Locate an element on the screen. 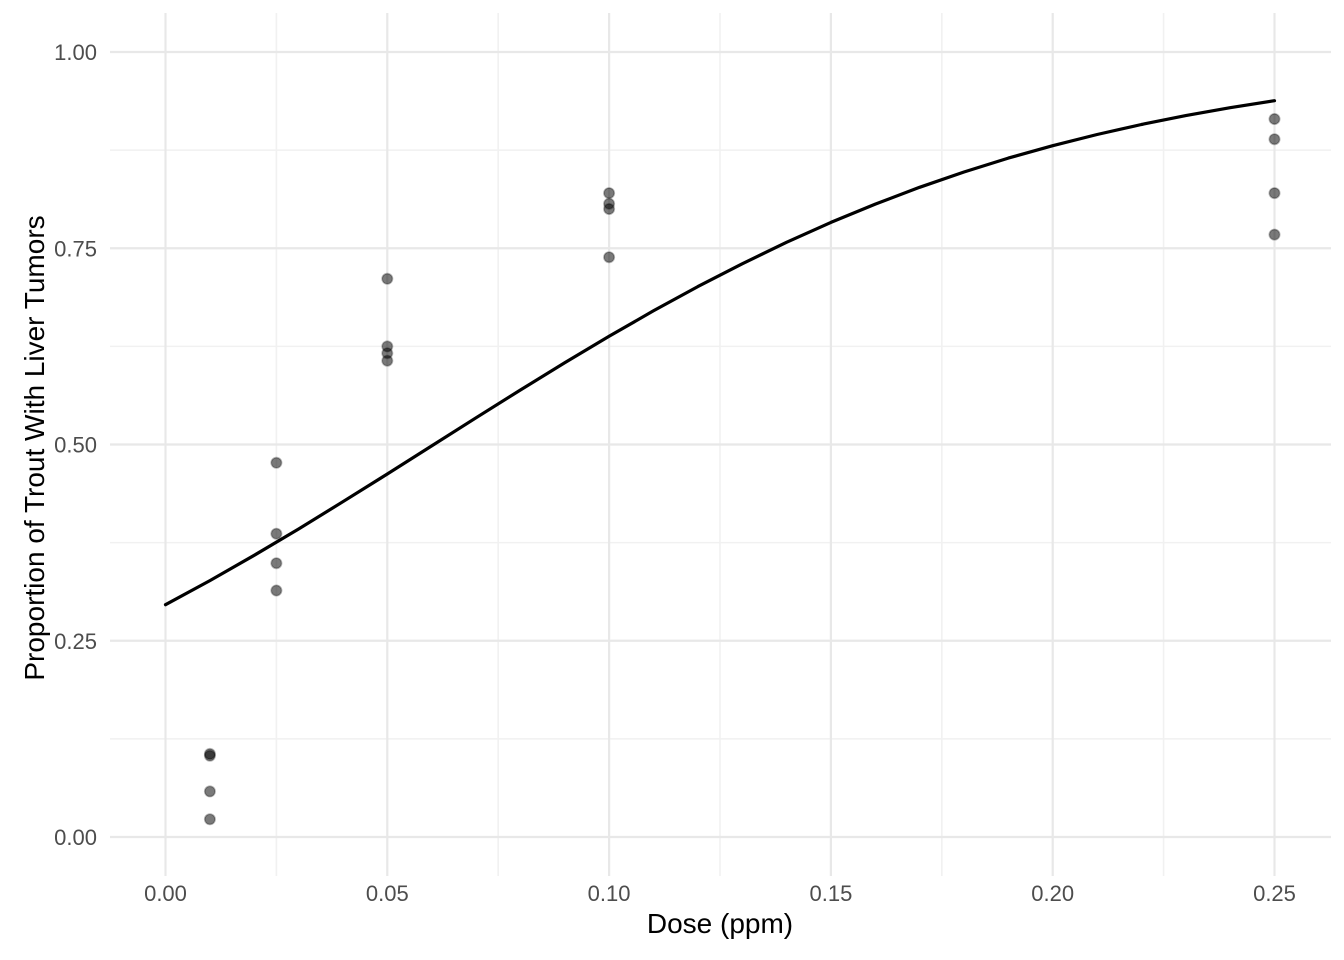 Image resolution: width=1344 pixels, height=960 pixels. x-tick-label: 0.00 is located at coordinates (165, 893).